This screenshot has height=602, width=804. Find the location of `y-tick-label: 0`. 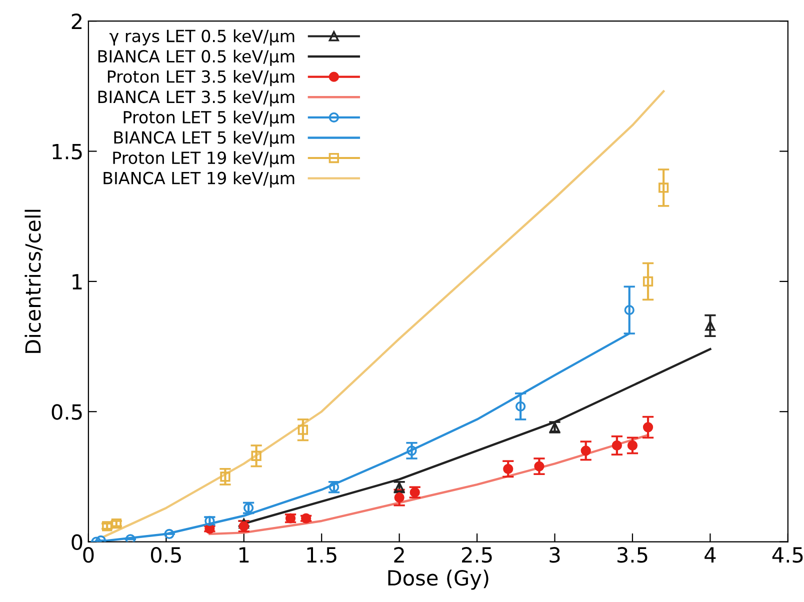

y-tick-label: 0 is located at coordinates (77, 542).